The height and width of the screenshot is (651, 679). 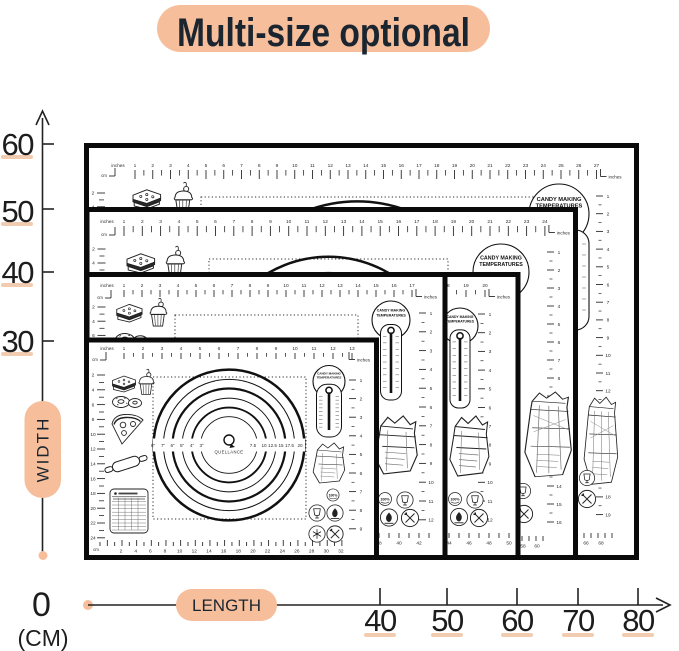 I want to click on svg-text: 13, so click(x=340, y=286).